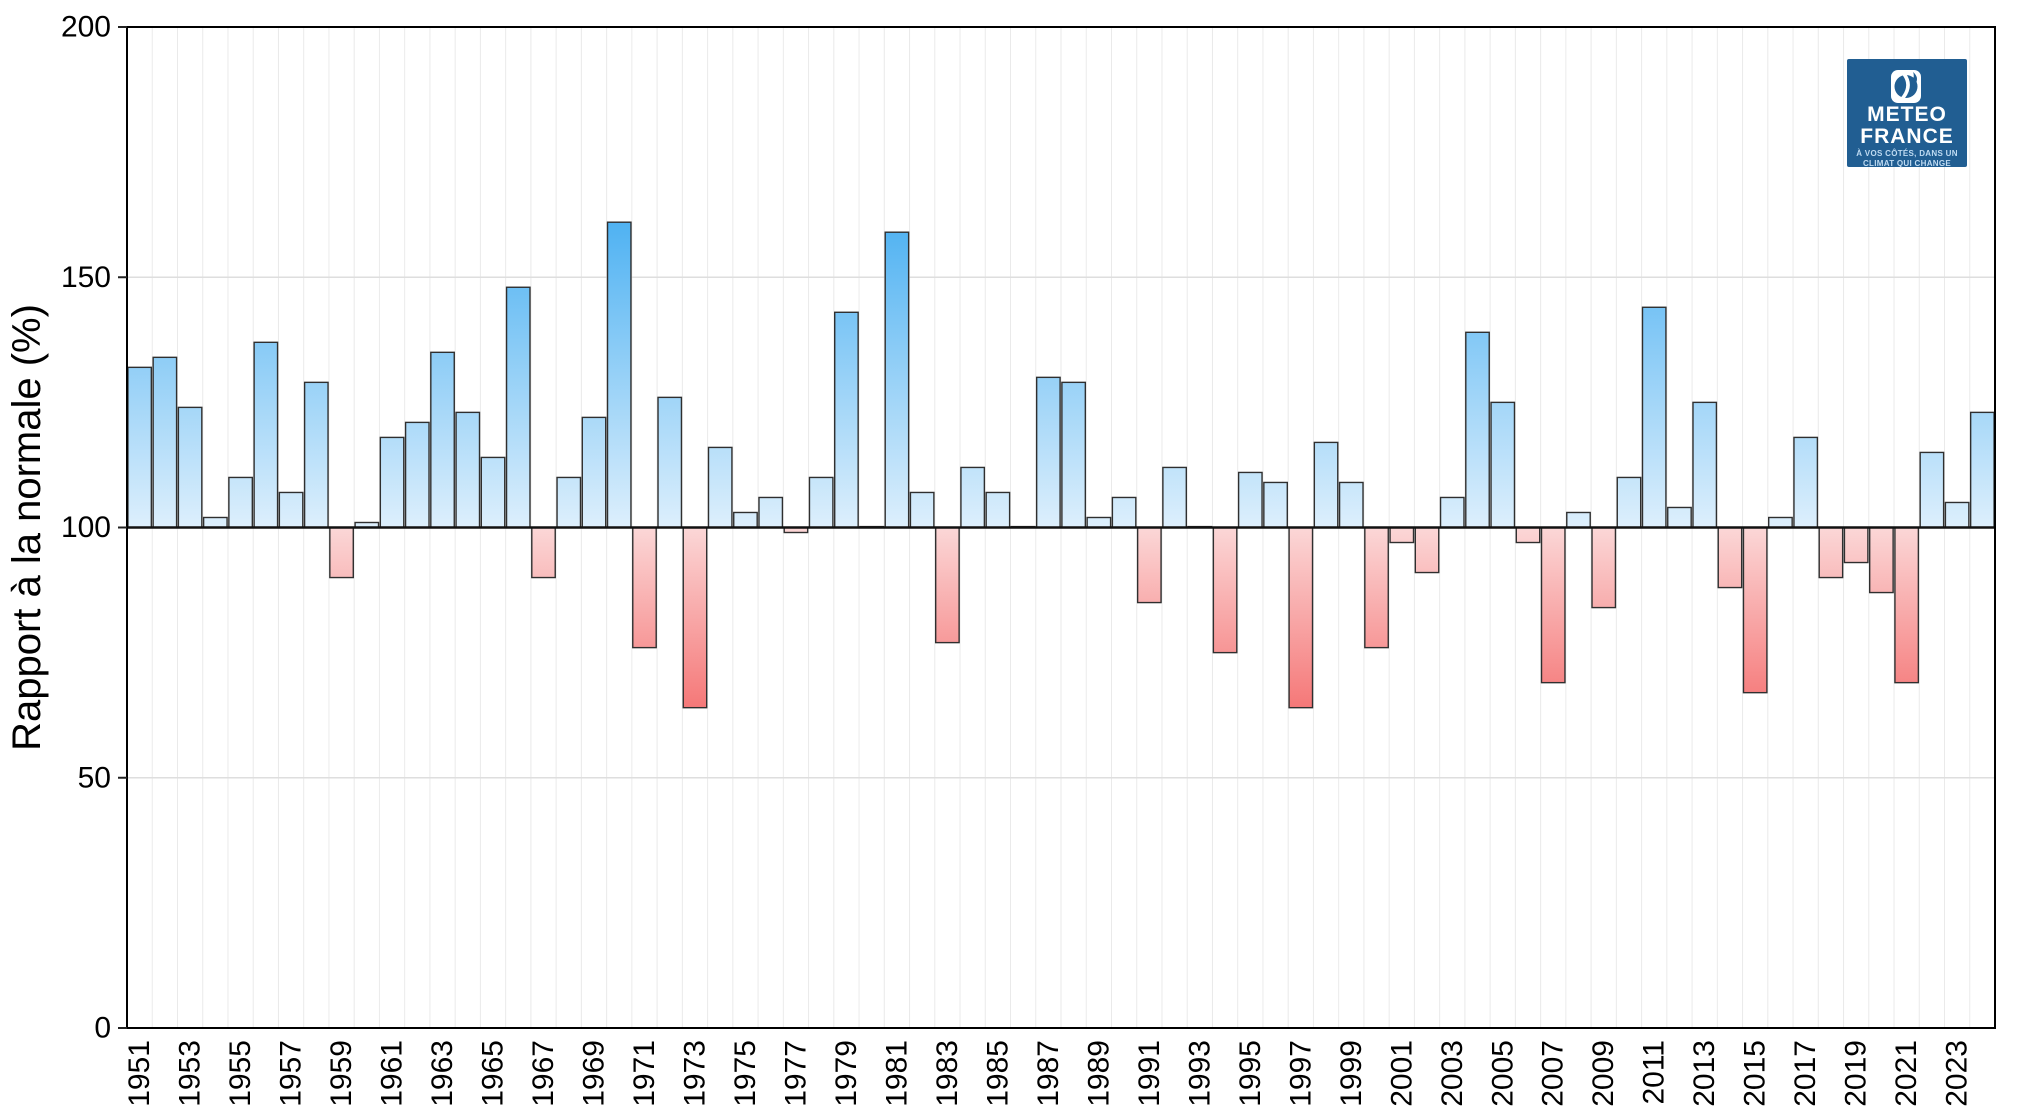 Image resolution: width=2023 pixels, height=1117 pixels. I want to click on bar-2012, so click(1679, 517).